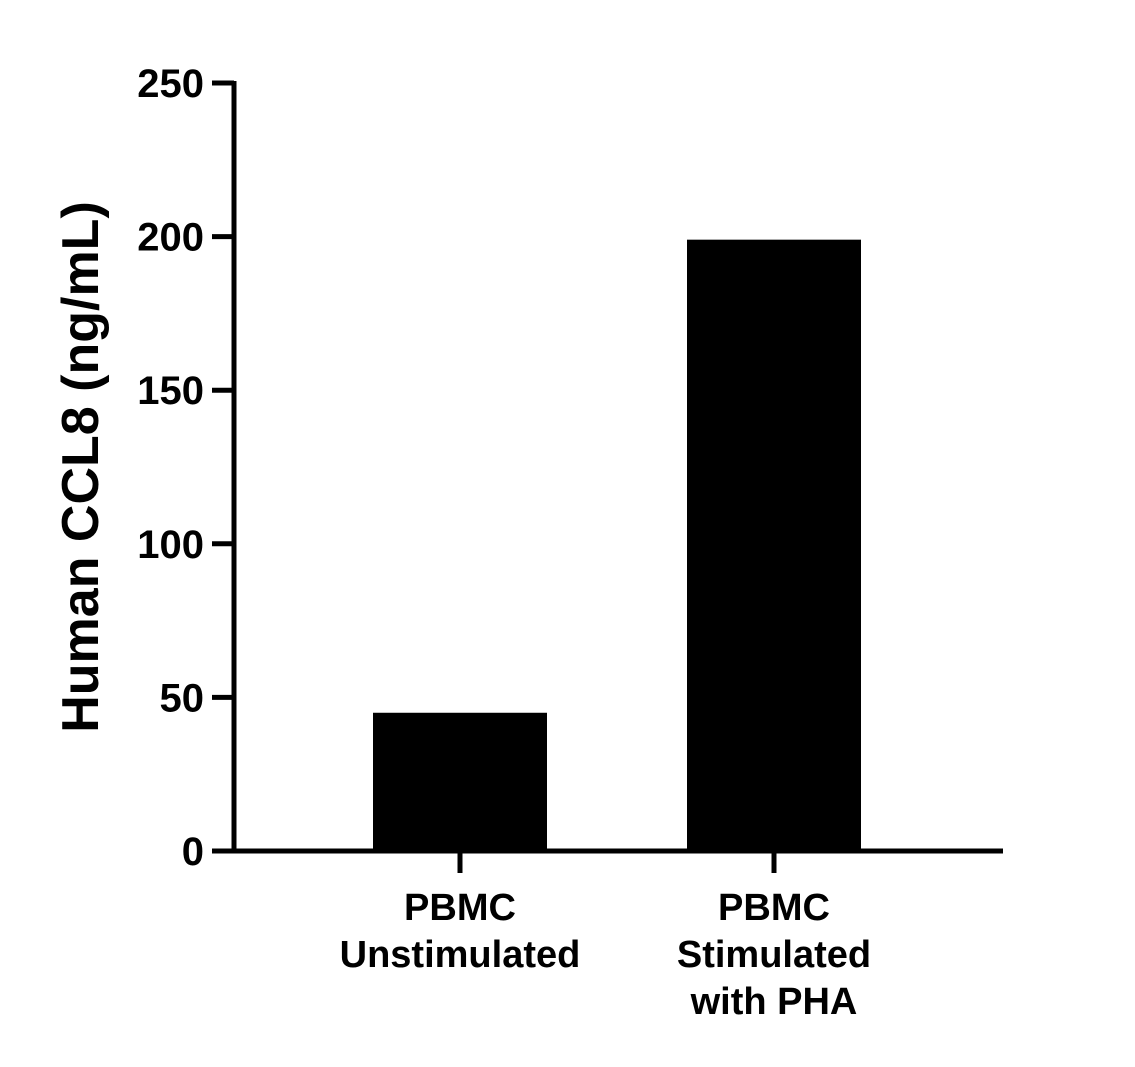 Image resolution: width=1135 pixels, height=1067 pixels. I want to click on x-ticks-layer: PBMC Unstimulated PBMC Stimulated with PHA, so click(605, 937).